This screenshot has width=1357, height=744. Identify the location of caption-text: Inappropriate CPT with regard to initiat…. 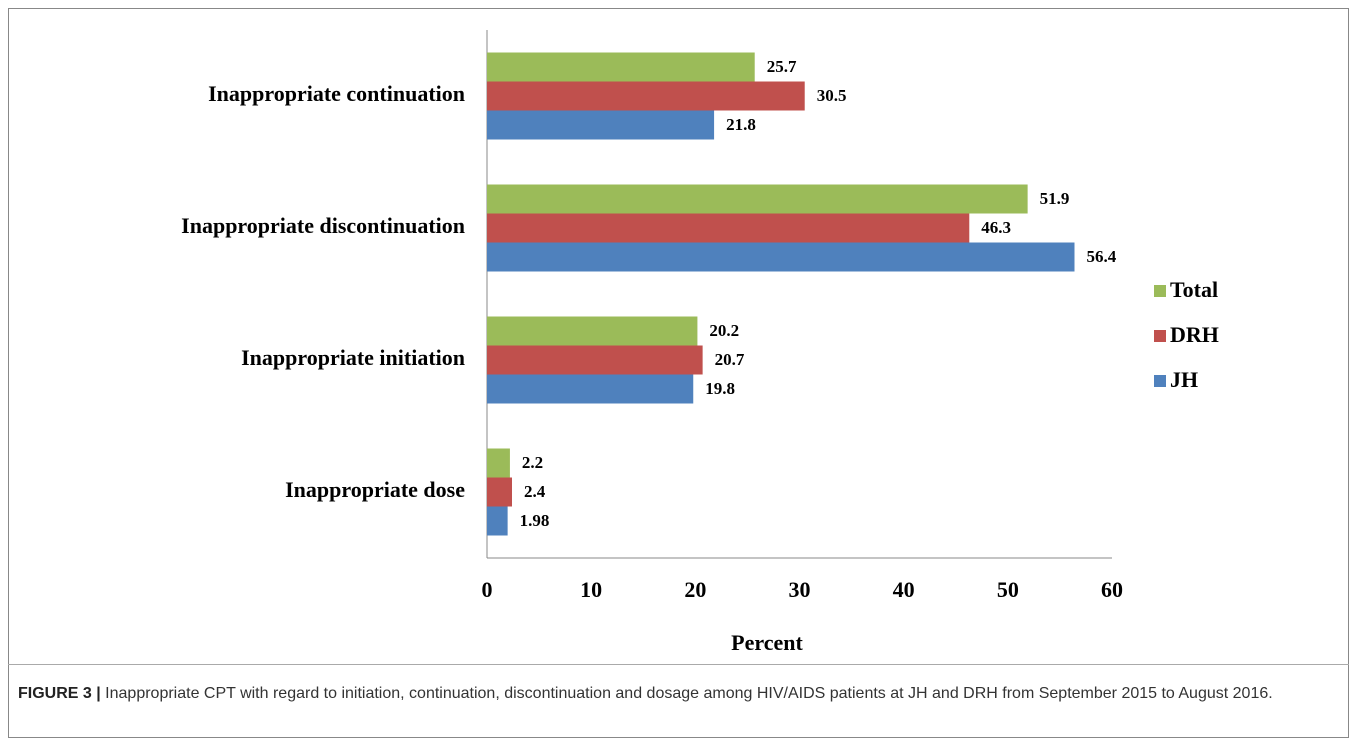
(689, 693).